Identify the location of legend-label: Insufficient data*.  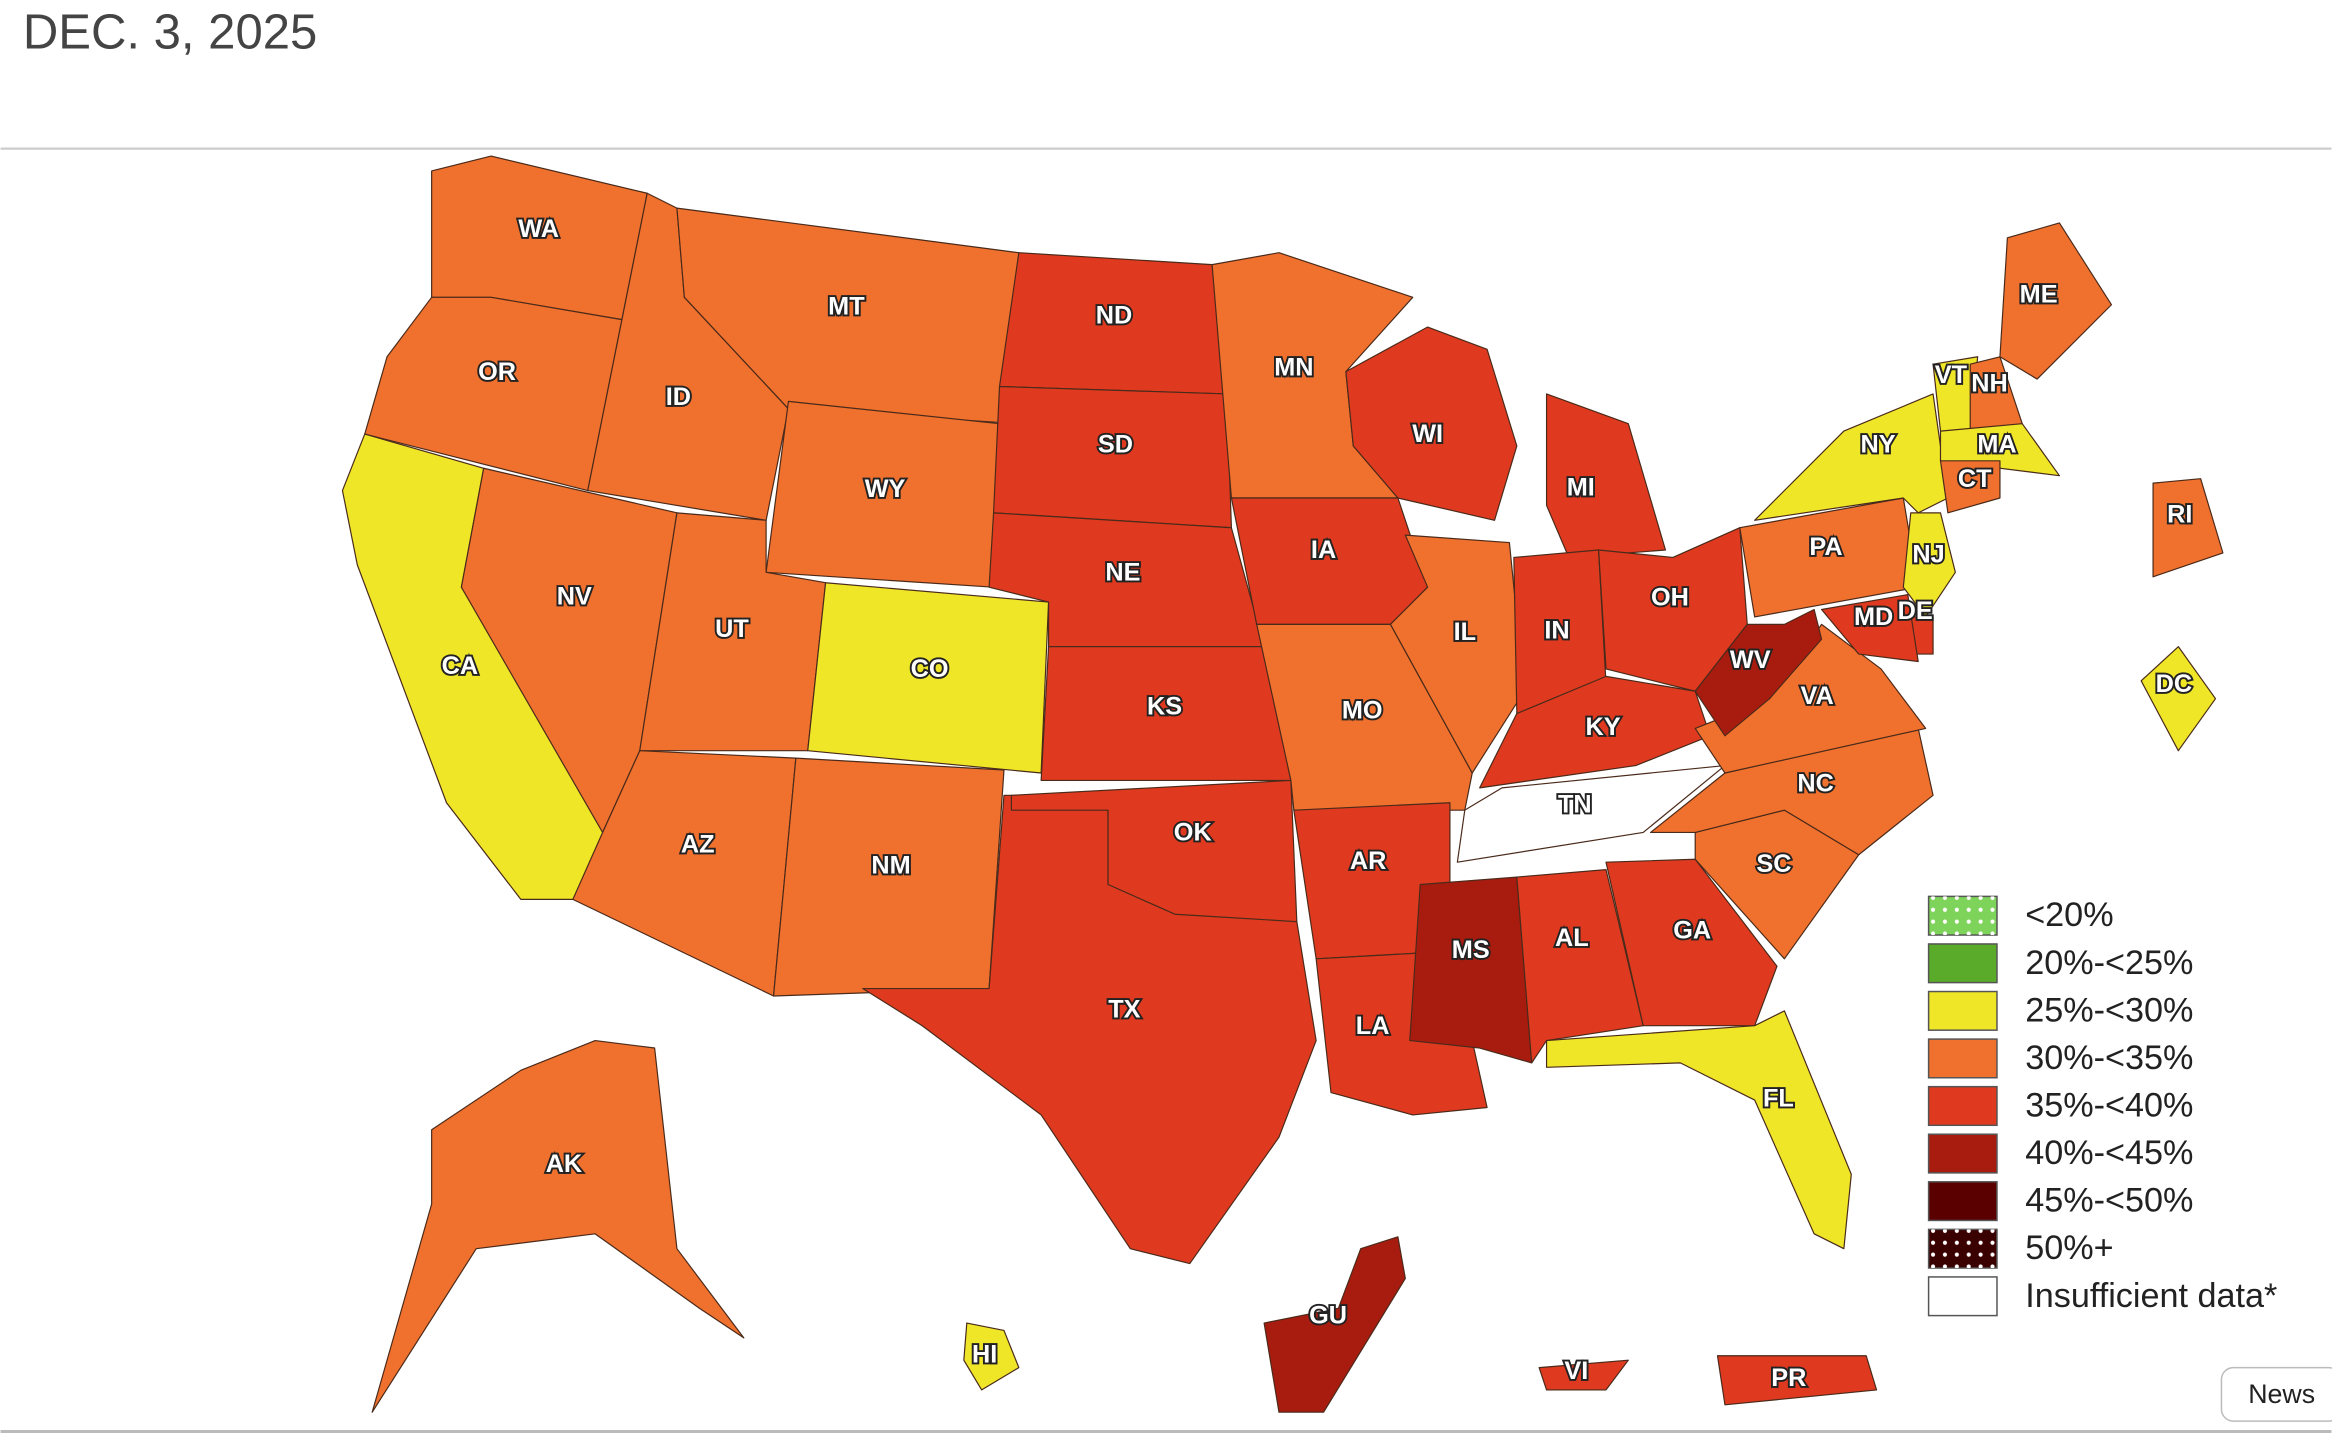
(2151, 1296).